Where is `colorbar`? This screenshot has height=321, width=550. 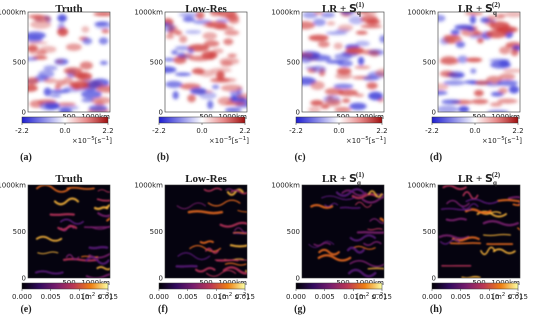
colorbar is located at coordinates (202, 120).